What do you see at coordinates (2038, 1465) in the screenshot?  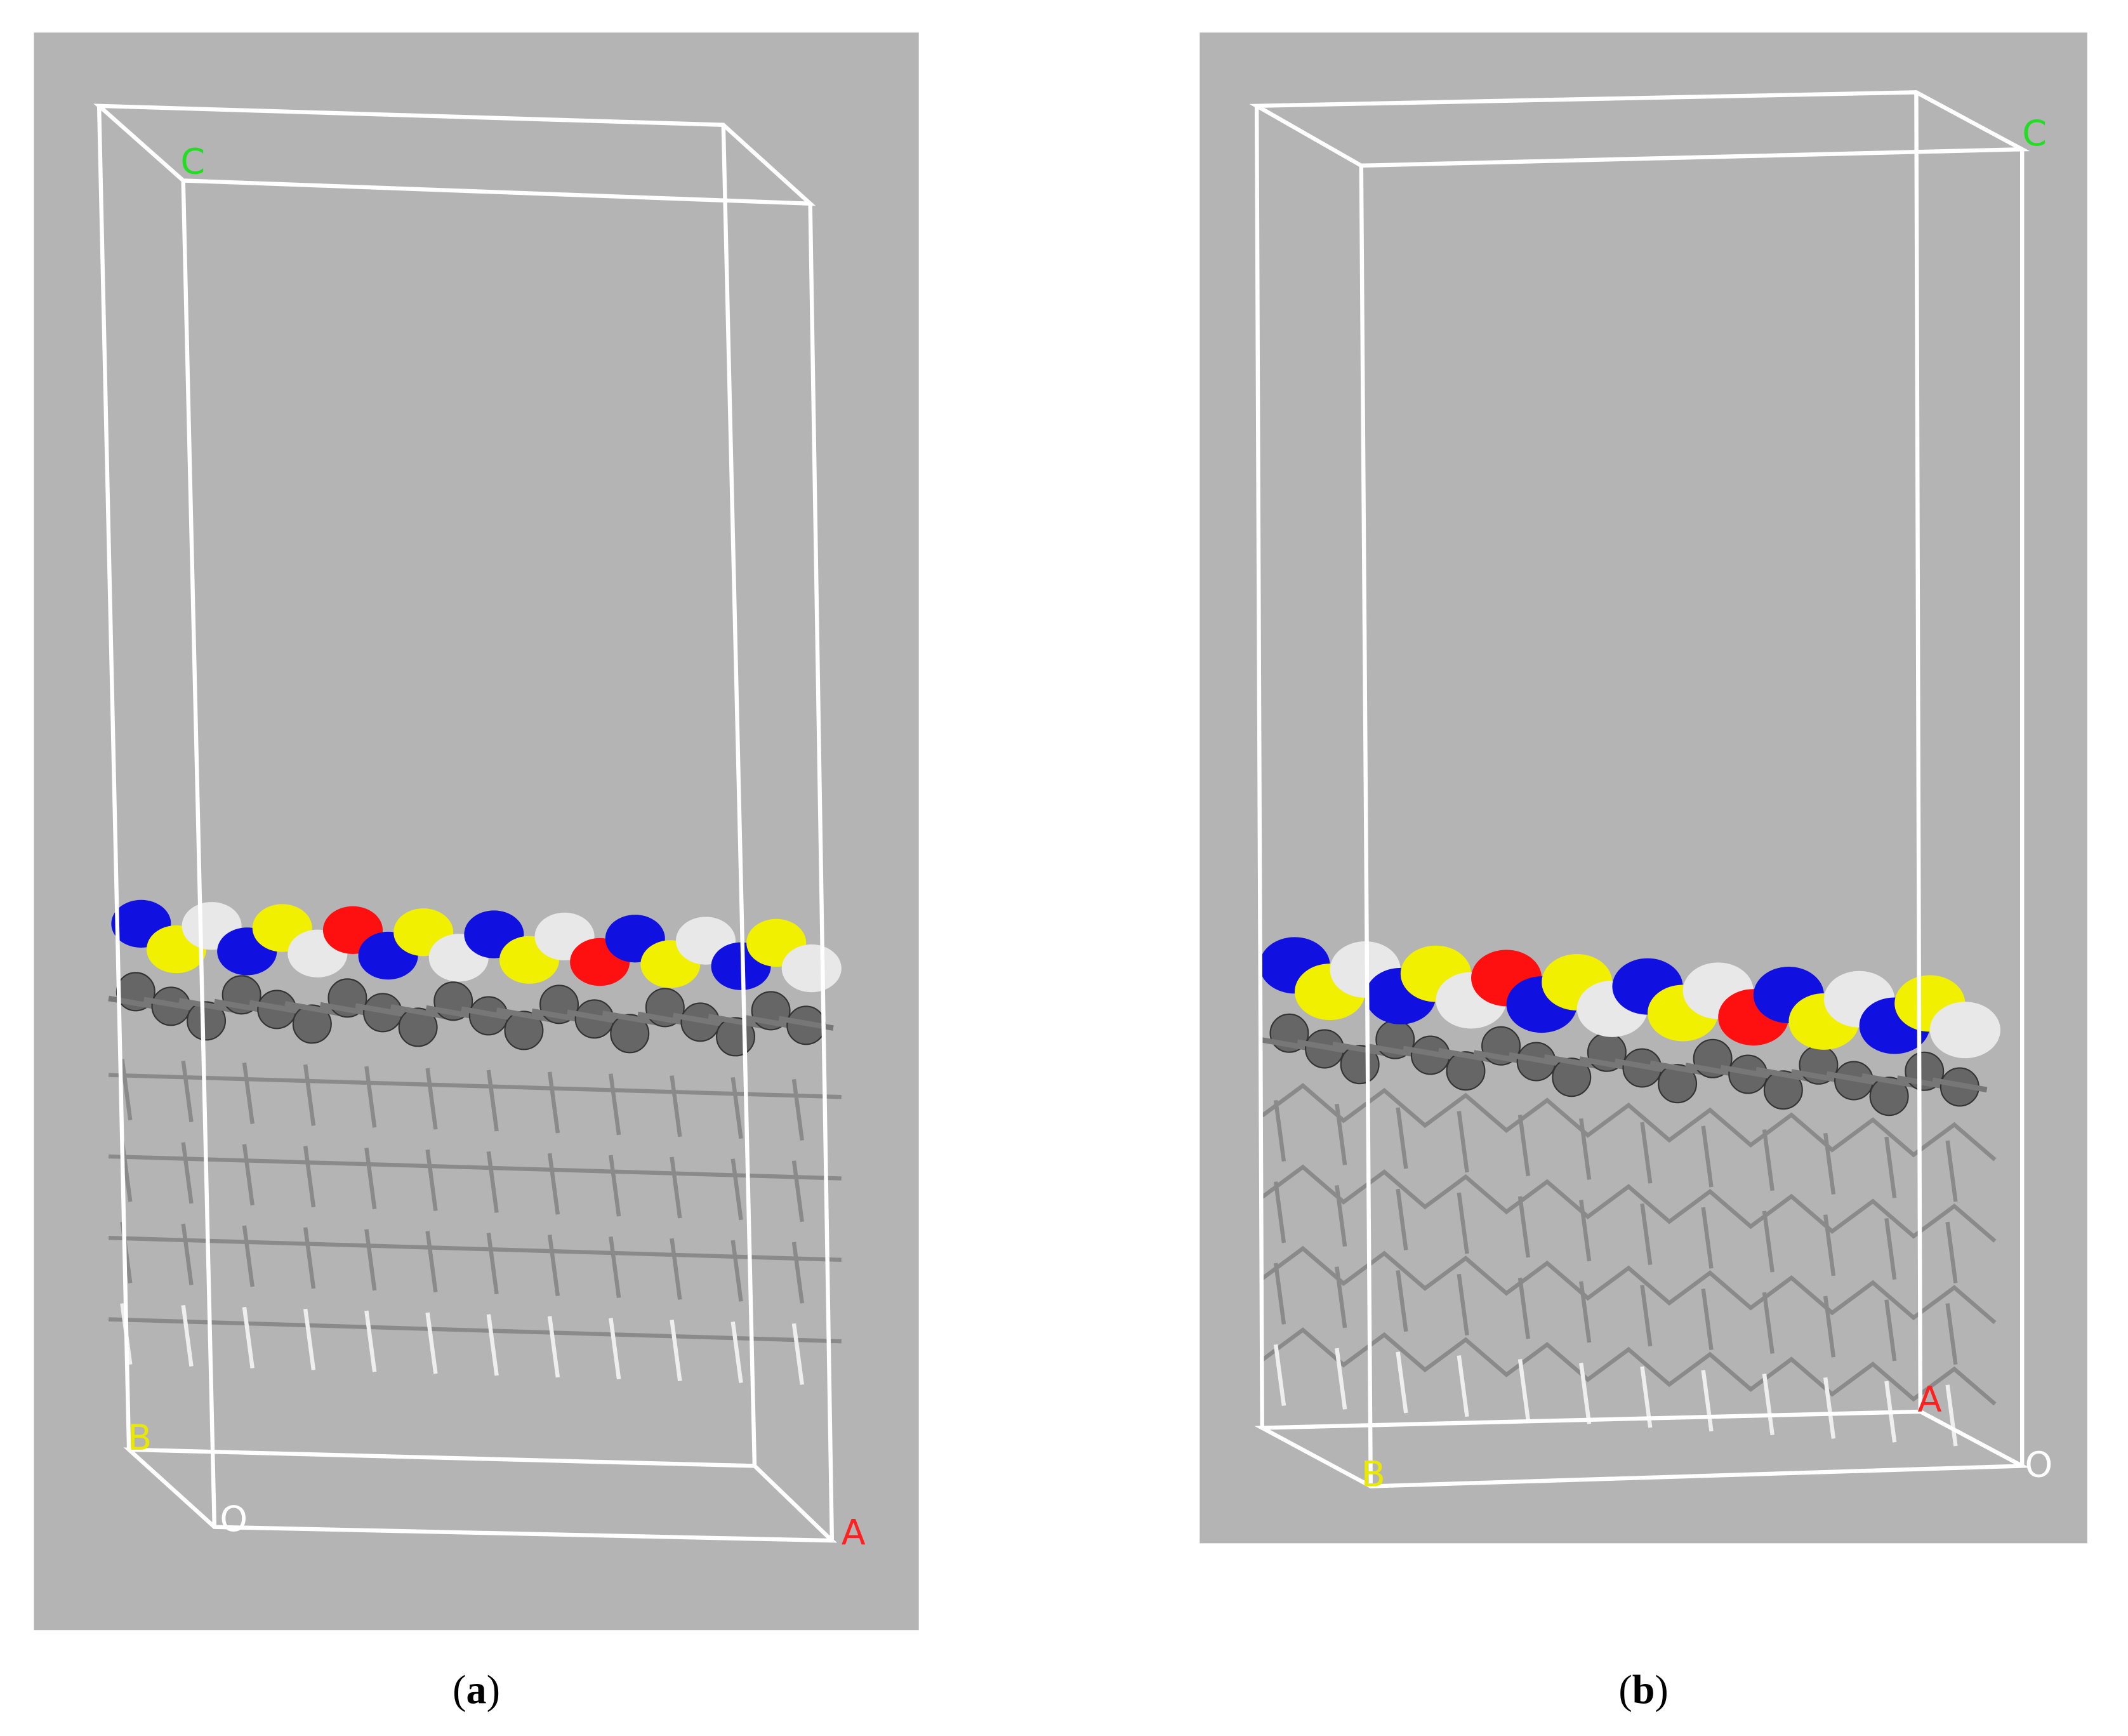 I see `axis-label: O` at bounding box center [2038, 1465].